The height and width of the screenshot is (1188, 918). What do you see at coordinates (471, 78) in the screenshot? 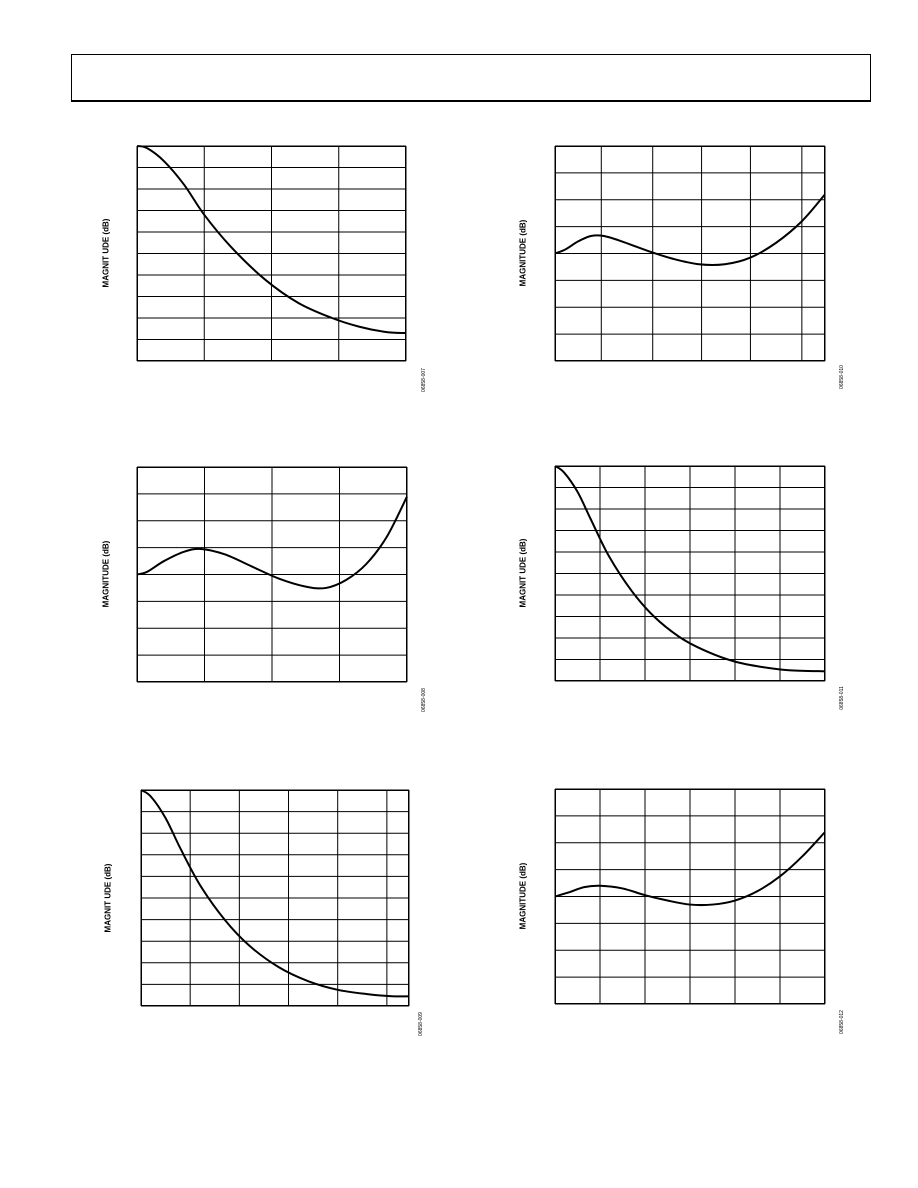
I see `page-header` at bounding box center [471, 78].